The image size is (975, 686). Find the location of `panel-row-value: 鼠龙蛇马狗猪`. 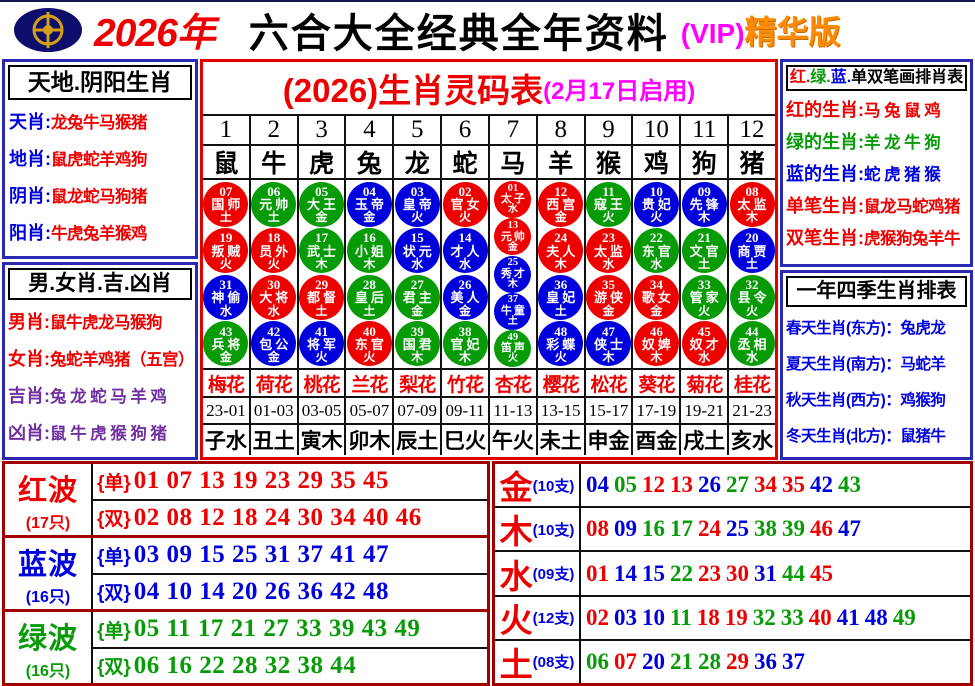

panel-row-value: 鼠龙蛇马狗猪 is located at coordinates (99, 196).